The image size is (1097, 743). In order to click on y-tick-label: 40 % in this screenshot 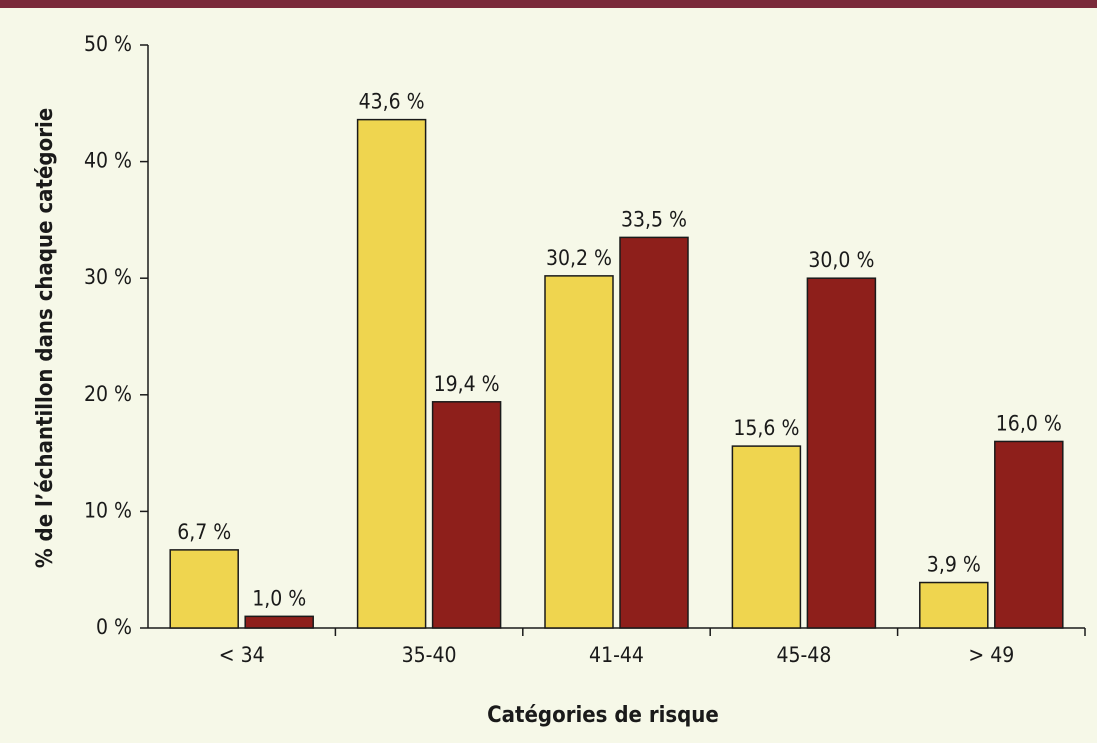, I will do `click(108, 161)`.